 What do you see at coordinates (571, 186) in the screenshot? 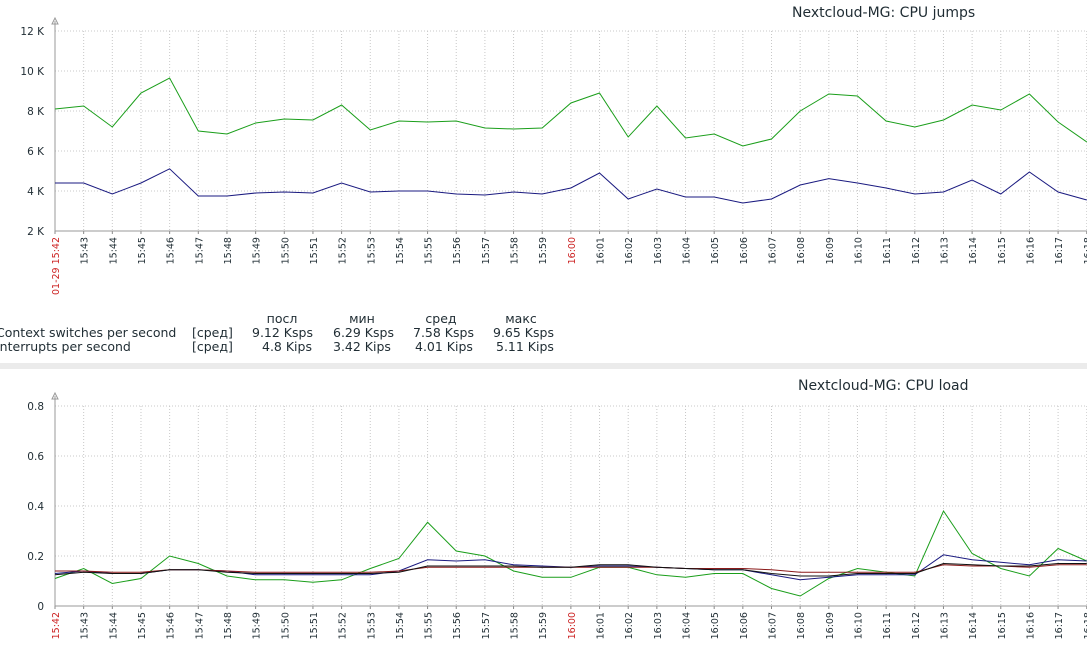
I see `series-line-interrupts-per-second` at bounding box center [571, 186].